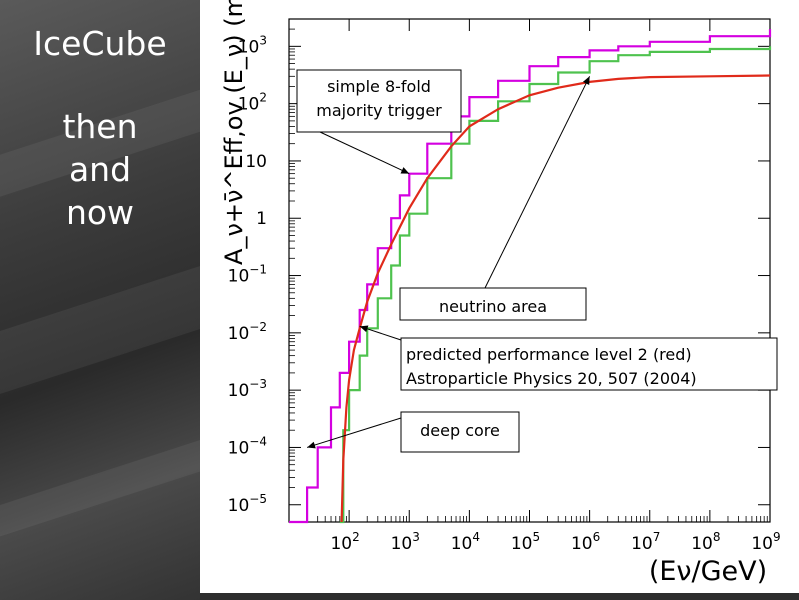 The image size is (799, 600). I want to click on title-line-and: and, so click(100, 169).